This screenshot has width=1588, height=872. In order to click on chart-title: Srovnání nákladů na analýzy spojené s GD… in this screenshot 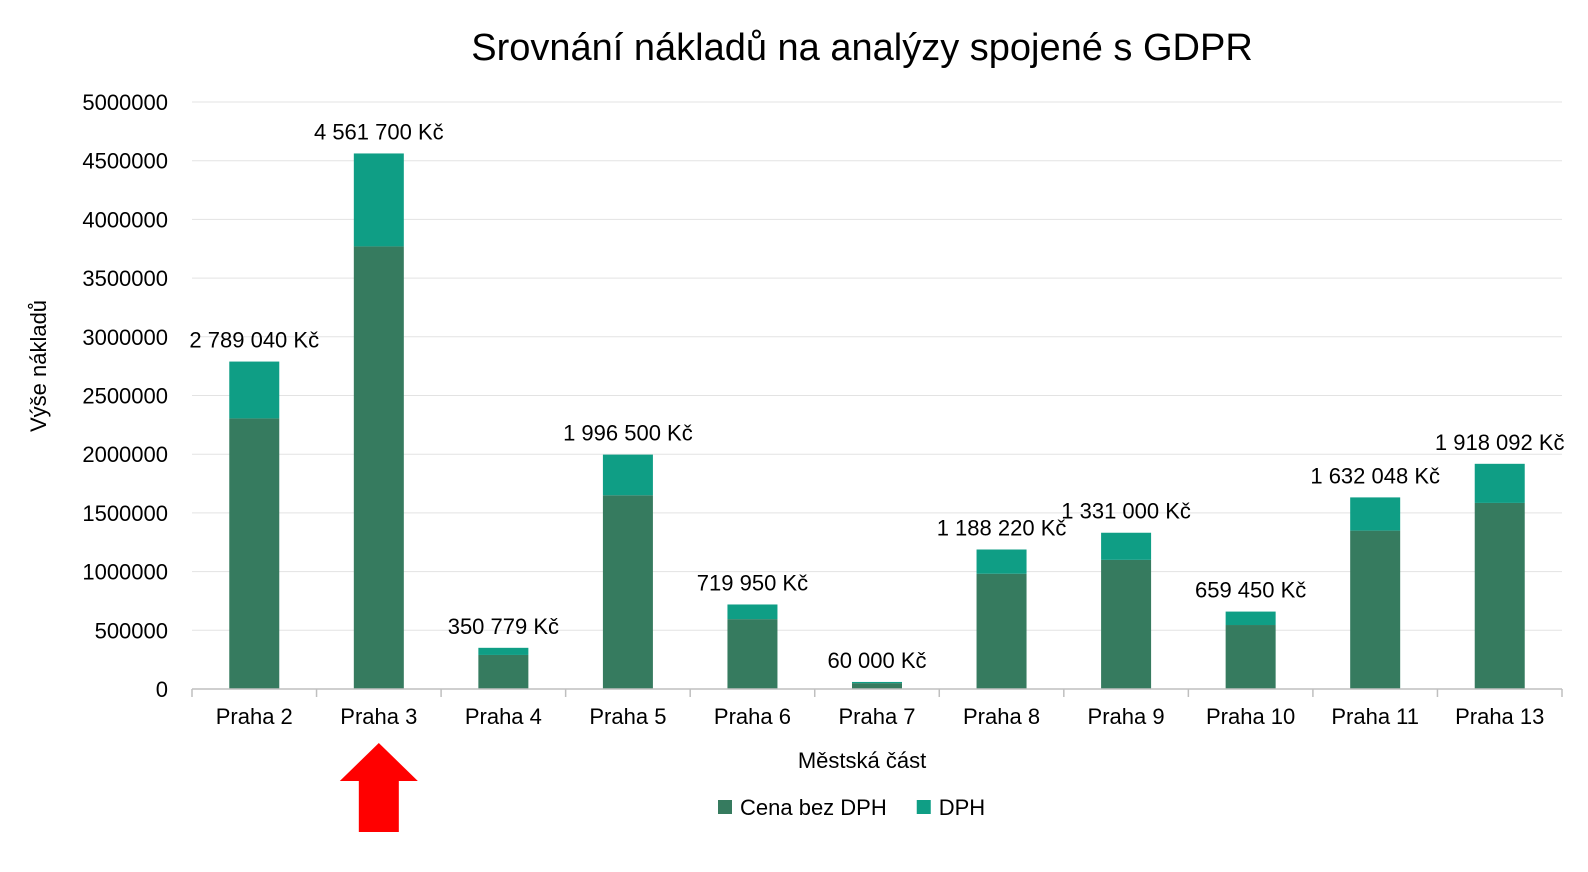, I will do `click(862, 48)`.